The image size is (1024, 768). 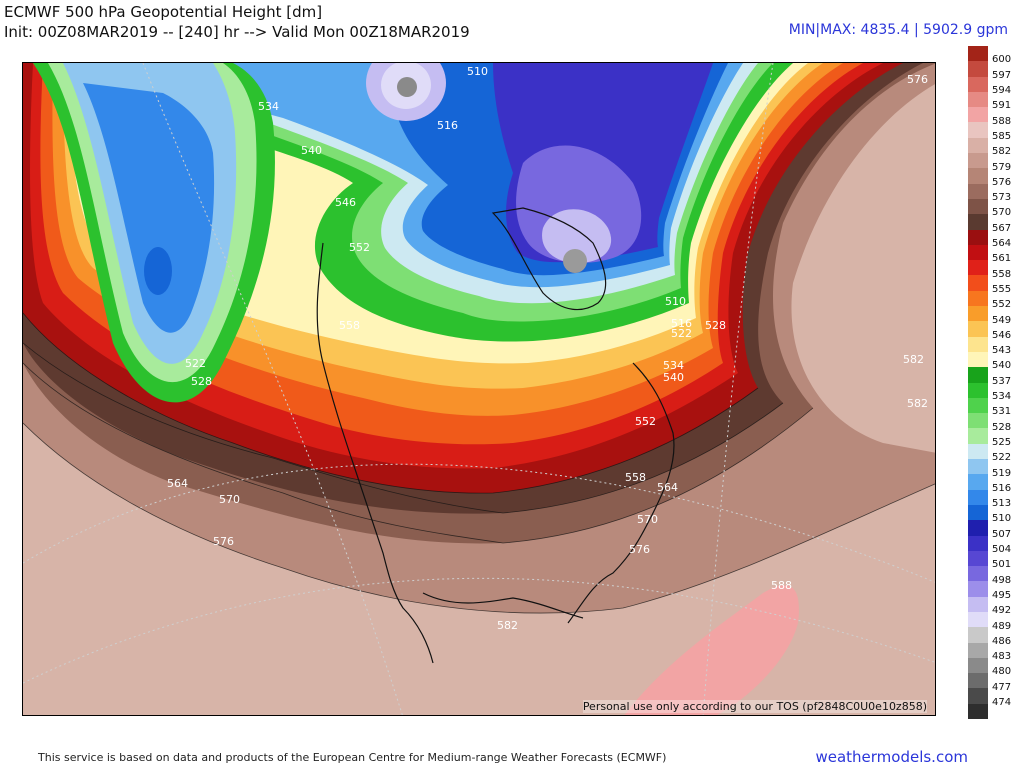 I want to click on colorbar-label: 537, so click(x=1002, y=381).